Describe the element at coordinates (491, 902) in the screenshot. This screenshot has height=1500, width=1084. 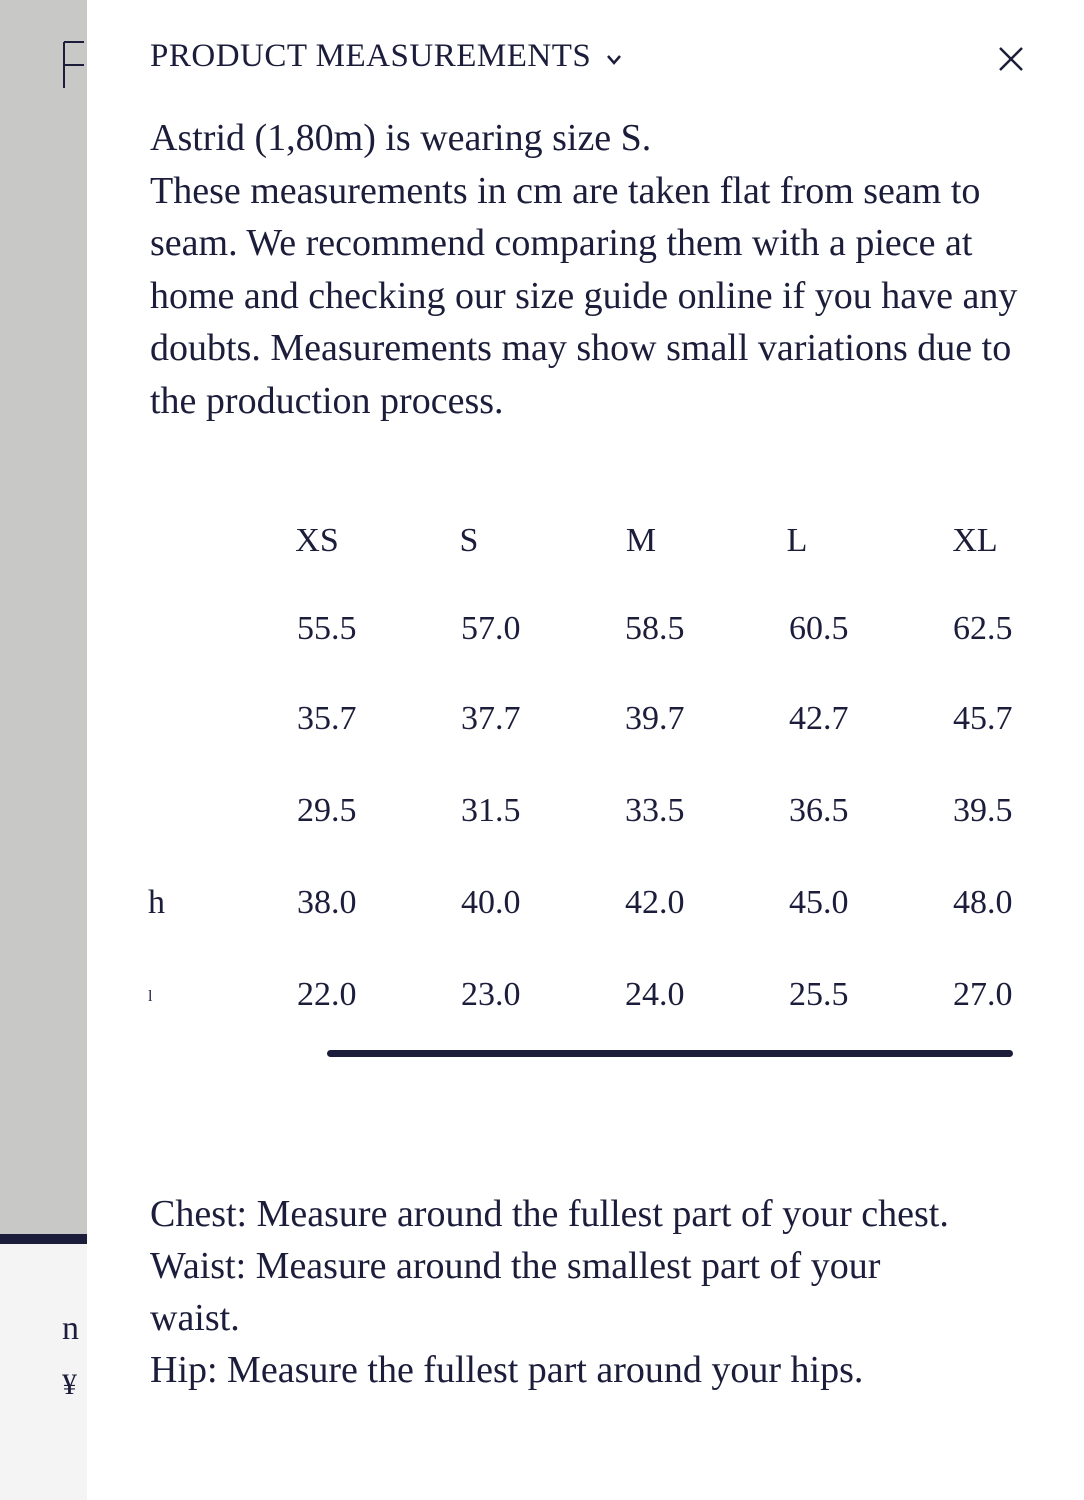
I see `measurement: 40.0` at that location.